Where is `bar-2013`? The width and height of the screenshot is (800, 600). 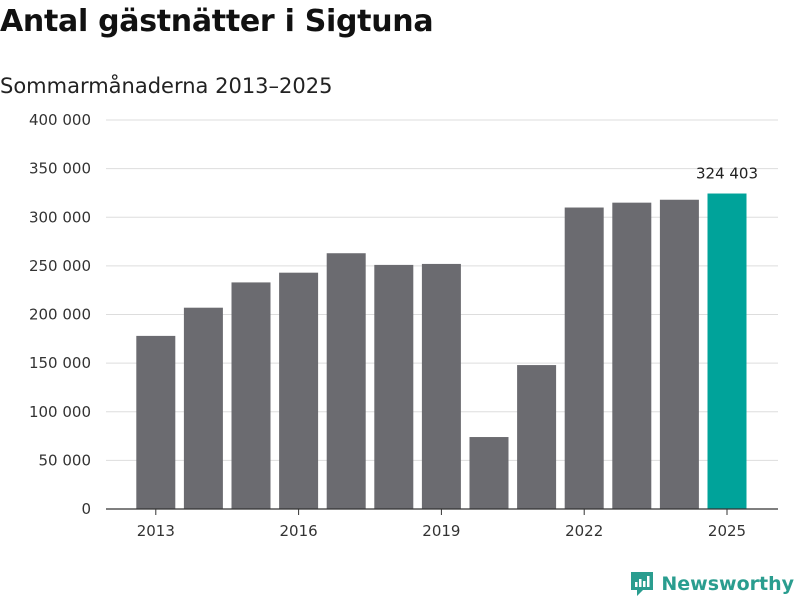 bar-2013 is located at coordinates (156, 422).